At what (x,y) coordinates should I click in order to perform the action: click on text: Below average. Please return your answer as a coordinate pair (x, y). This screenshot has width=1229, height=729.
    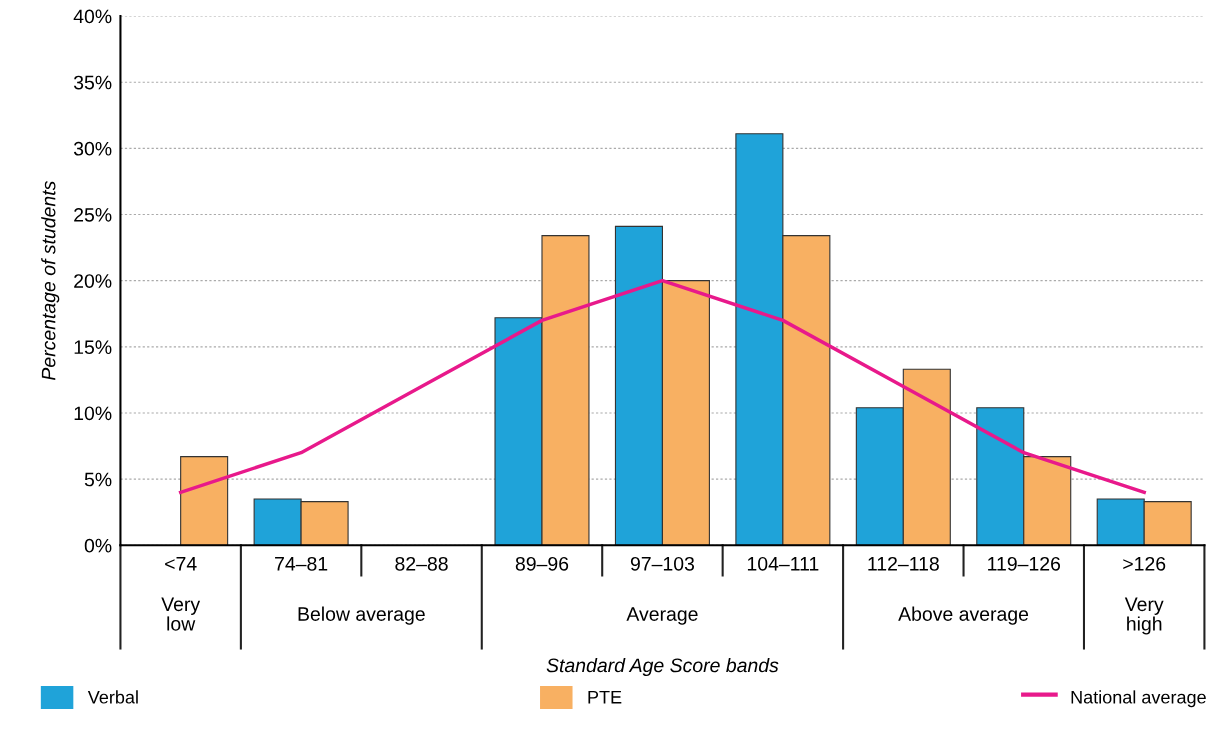
    Looking at the image, I should click on (361, 615).